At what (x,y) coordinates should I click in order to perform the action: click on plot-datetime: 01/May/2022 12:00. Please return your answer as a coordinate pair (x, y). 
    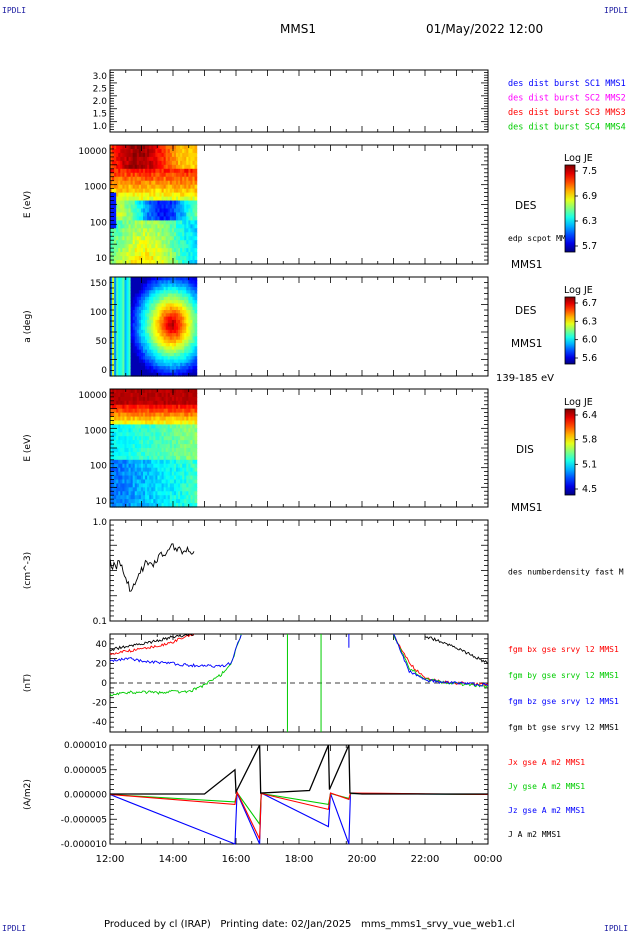
    Looking at the image, I should click on (485, 29).